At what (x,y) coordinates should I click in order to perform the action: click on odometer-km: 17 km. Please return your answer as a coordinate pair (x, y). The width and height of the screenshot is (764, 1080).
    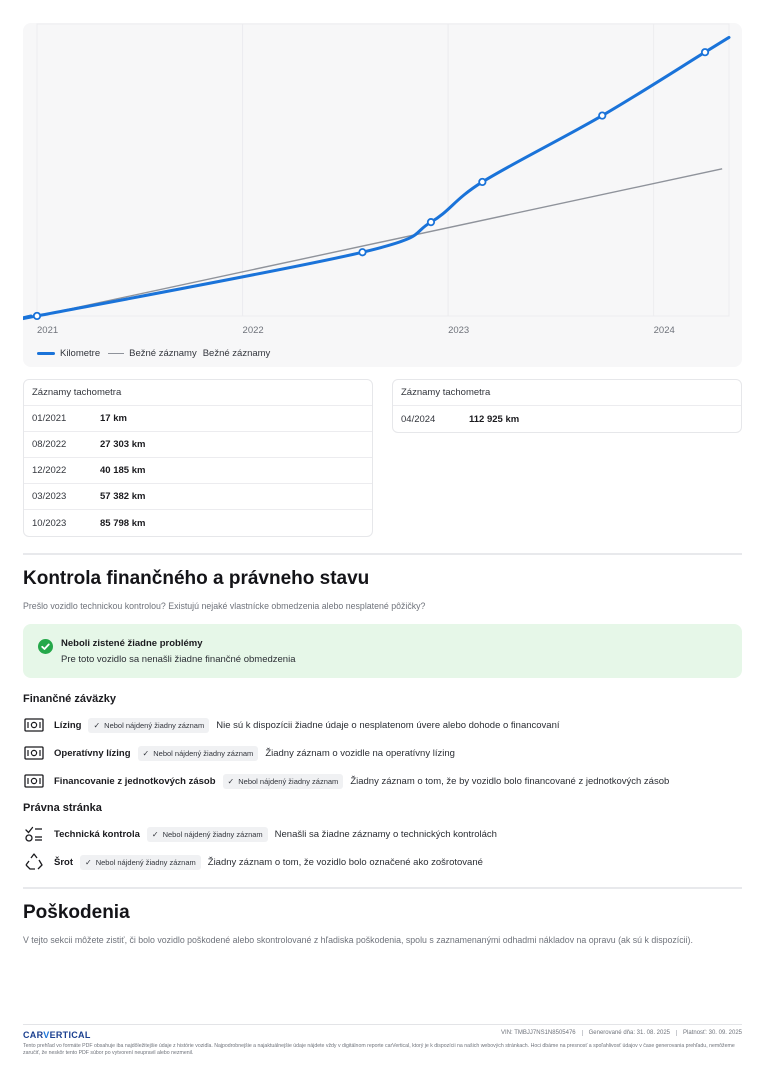
    Looking at the image, I should click on (113, 418).